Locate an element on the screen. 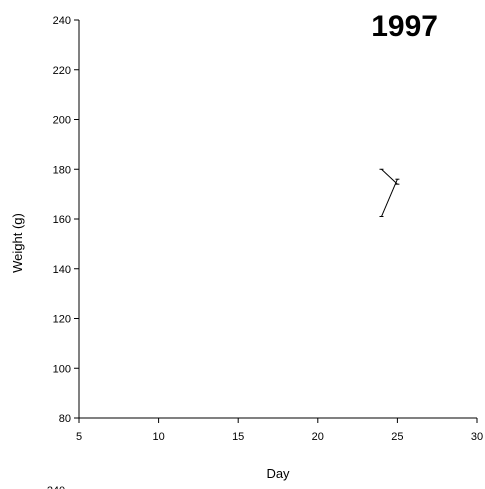  y-tick-label-240: 240 is located at coordinates (62, 21).